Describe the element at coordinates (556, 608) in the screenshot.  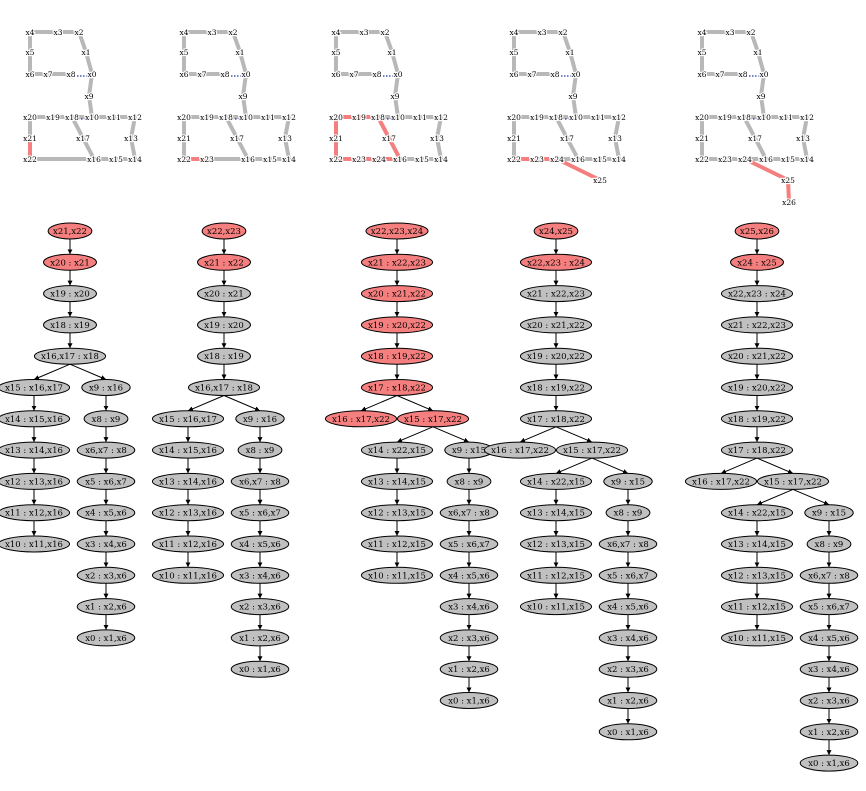
I see `bag-label: x10 : x11,x15` at that location.